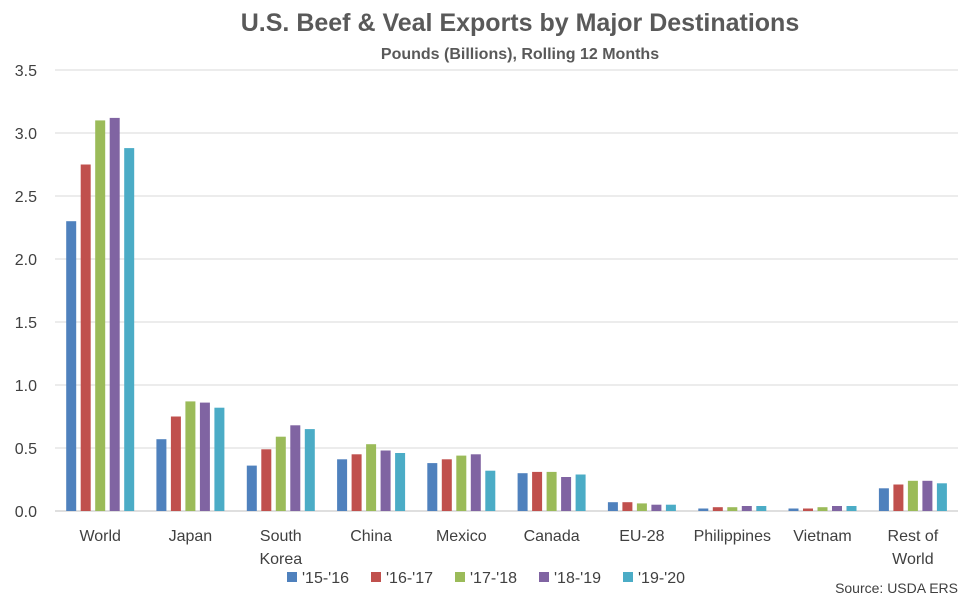  What do you see at coordinates (661, 578) in the screenshot?
I see `legend-label: '19-'20` at bounding box center [661, 578].